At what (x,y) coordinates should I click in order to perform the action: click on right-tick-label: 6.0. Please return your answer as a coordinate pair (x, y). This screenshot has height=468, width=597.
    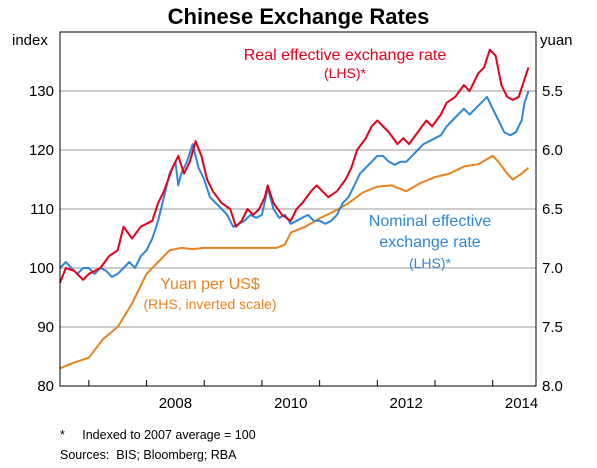
    Looking at the image, I should click on (552, 150).